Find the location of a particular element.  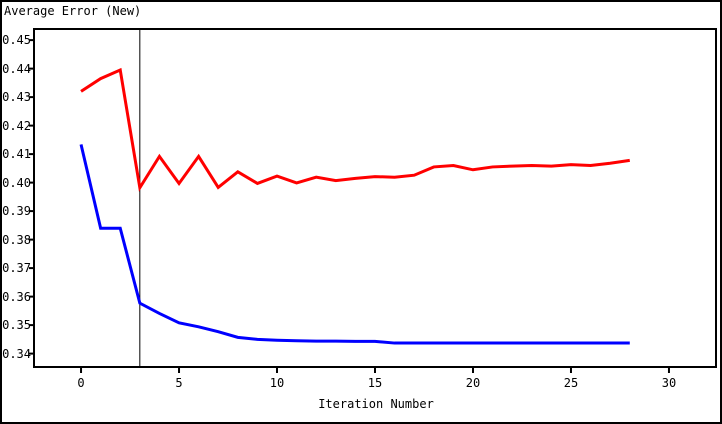

chart-title: Average Error (New) is located at coordinates (73, 11).